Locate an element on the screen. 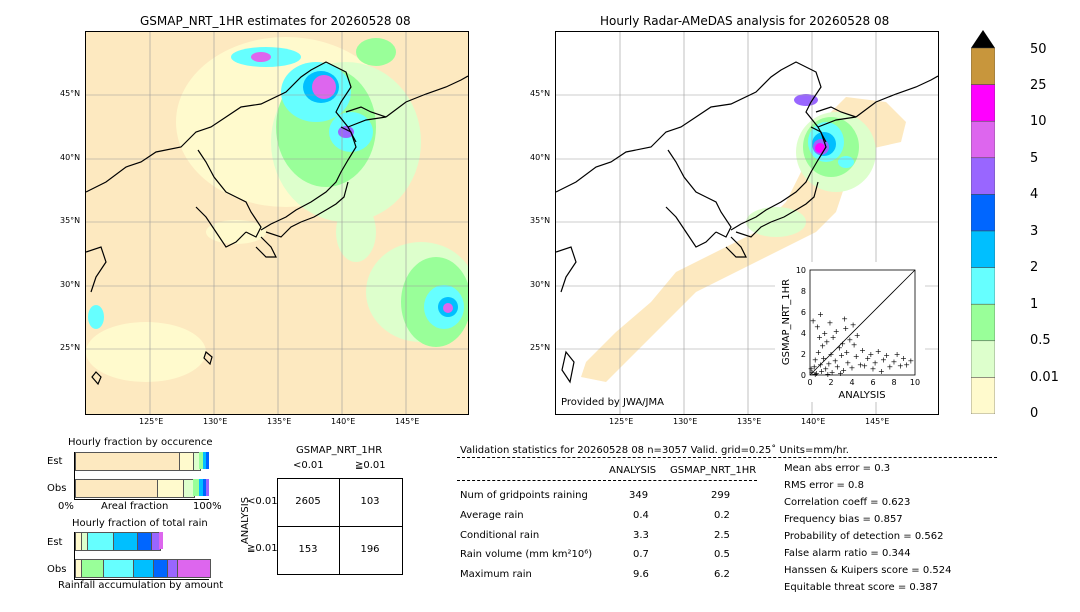 This screenshot has height=612, width=1080. validation-row-label: Average rain is located at coordinates (492, 515).